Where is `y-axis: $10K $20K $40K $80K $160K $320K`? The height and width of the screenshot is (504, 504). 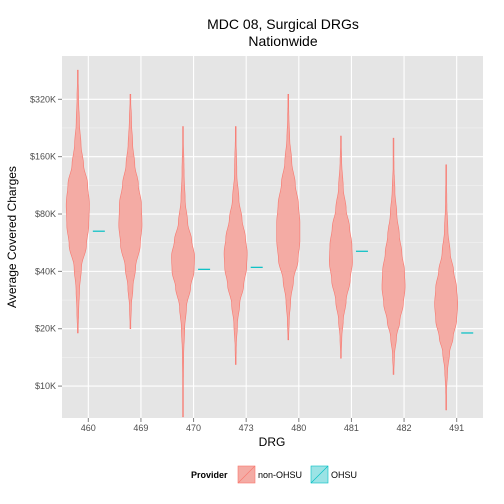
y-axis: $10K $20K $40K $80K $160K $320K is located at coordinates (46, 242).